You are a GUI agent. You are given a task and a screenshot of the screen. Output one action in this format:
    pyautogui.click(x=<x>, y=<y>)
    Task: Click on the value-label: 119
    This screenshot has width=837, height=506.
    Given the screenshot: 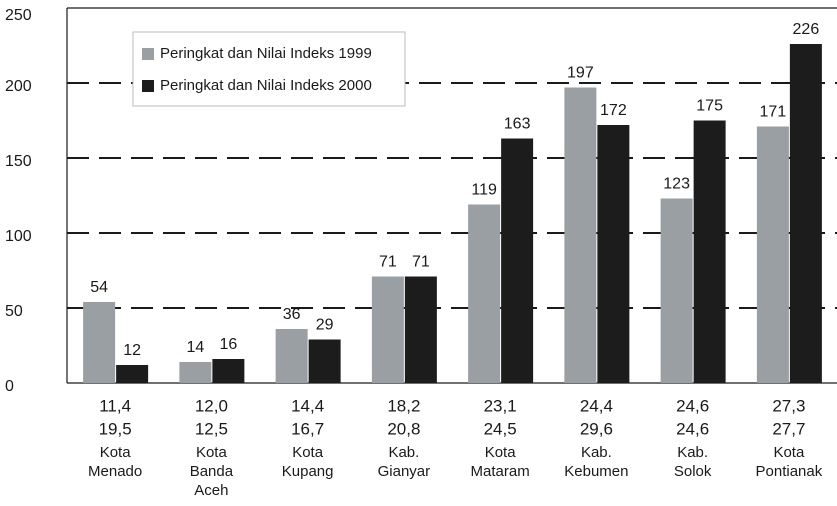 What is the action you would take?
    pyautogui.click(x=484, y=190)
    